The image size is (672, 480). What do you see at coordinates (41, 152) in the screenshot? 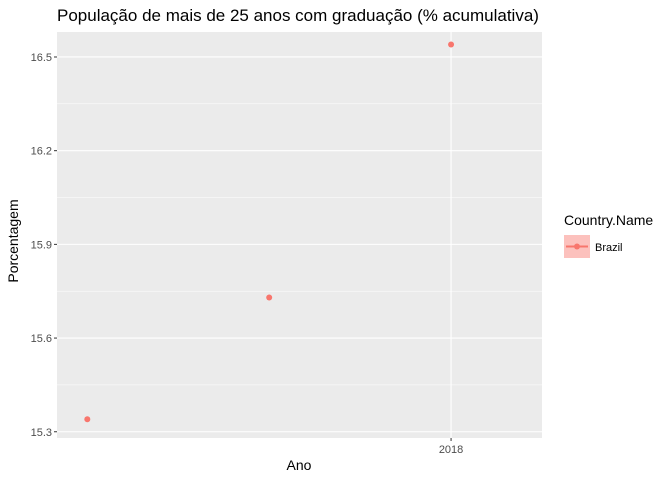
I see `y-tick-label: 16.2` at bounding box center [41, 152].